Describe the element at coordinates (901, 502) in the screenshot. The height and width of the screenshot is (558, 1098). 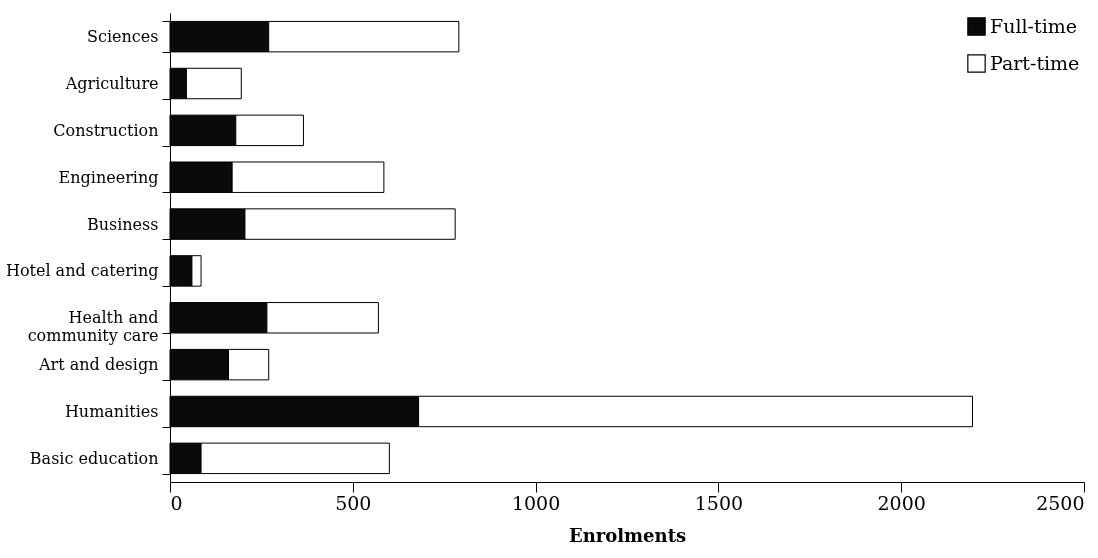
I see `x-tick-label: 2000` at that location.